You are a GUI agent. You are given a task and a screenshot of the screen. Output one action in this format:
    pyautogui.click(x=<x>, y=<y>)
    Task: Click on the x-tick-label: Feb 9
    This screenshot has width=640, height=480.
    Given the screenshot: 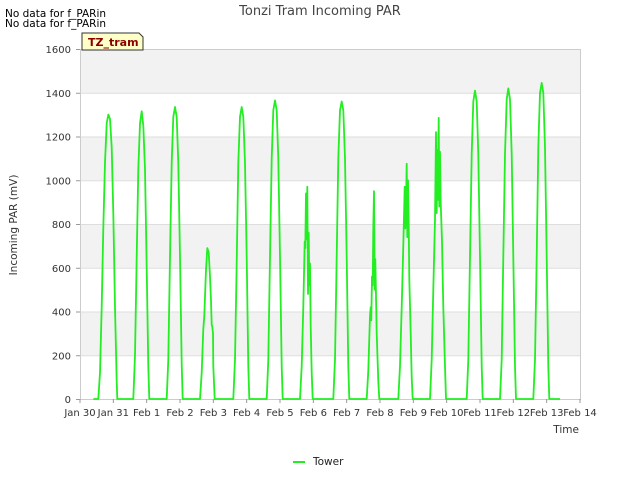 What is the action you would take?
    pyautogui.click(x=413, y=413)
    